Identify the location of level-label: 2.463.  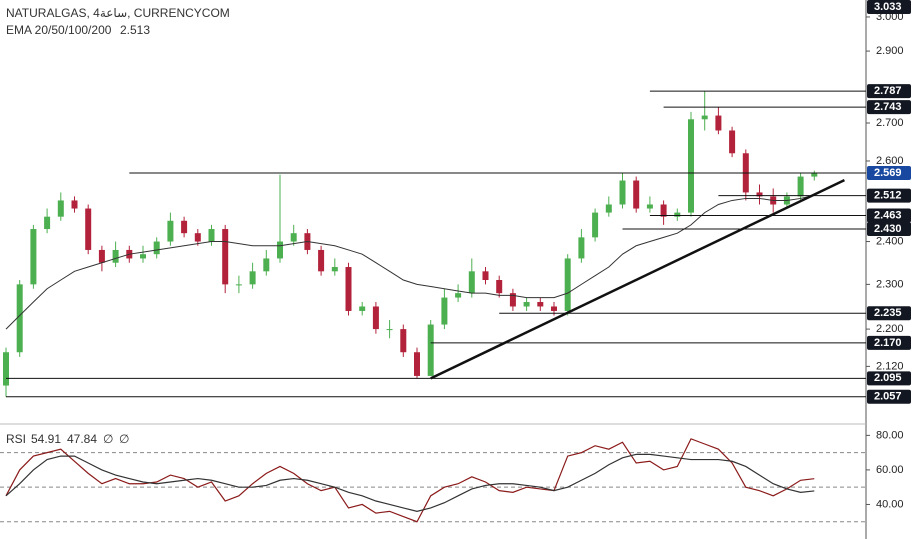
(888, 215).